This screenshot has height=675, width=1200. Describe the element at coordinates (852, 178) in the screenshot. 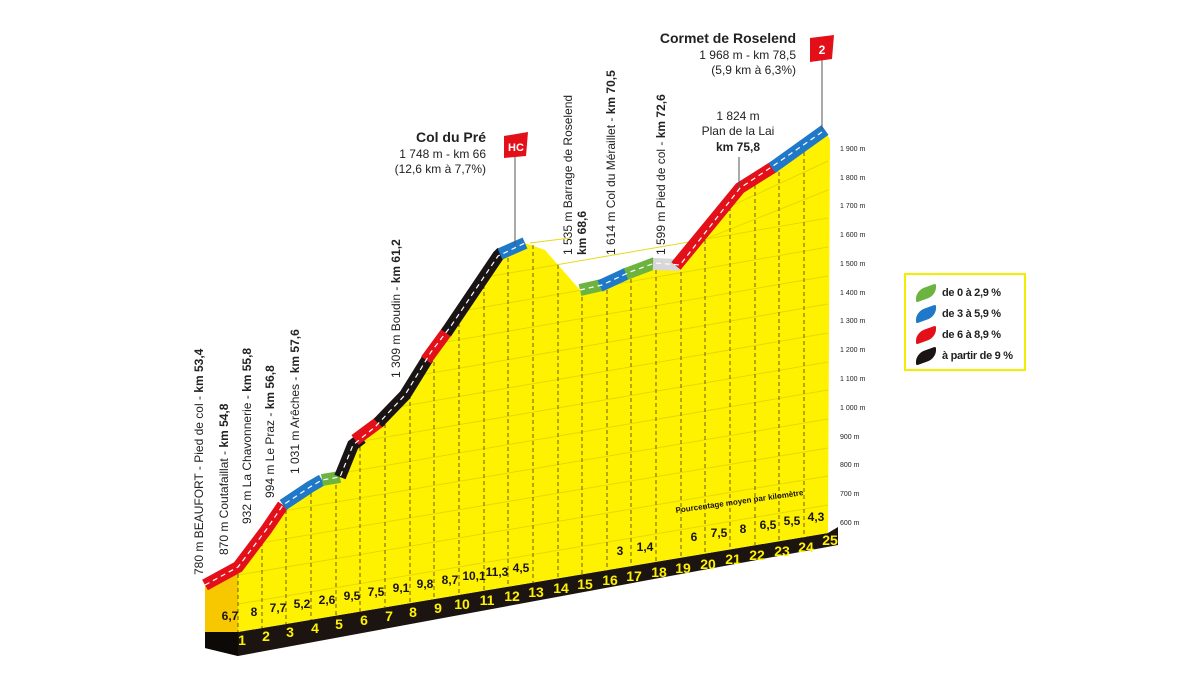

I see `svg-text: 1 800 m` at that location.